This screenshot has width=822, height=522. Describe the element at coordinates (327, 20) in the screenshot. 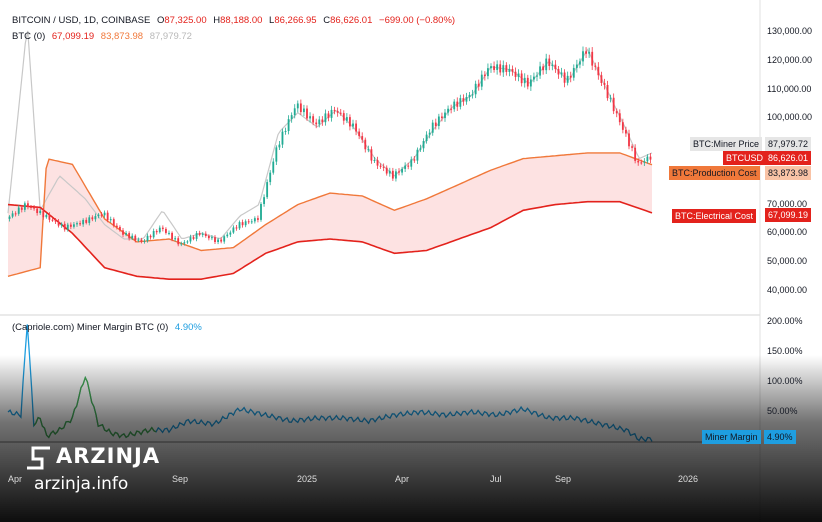

I see `close-label: C` at that location.